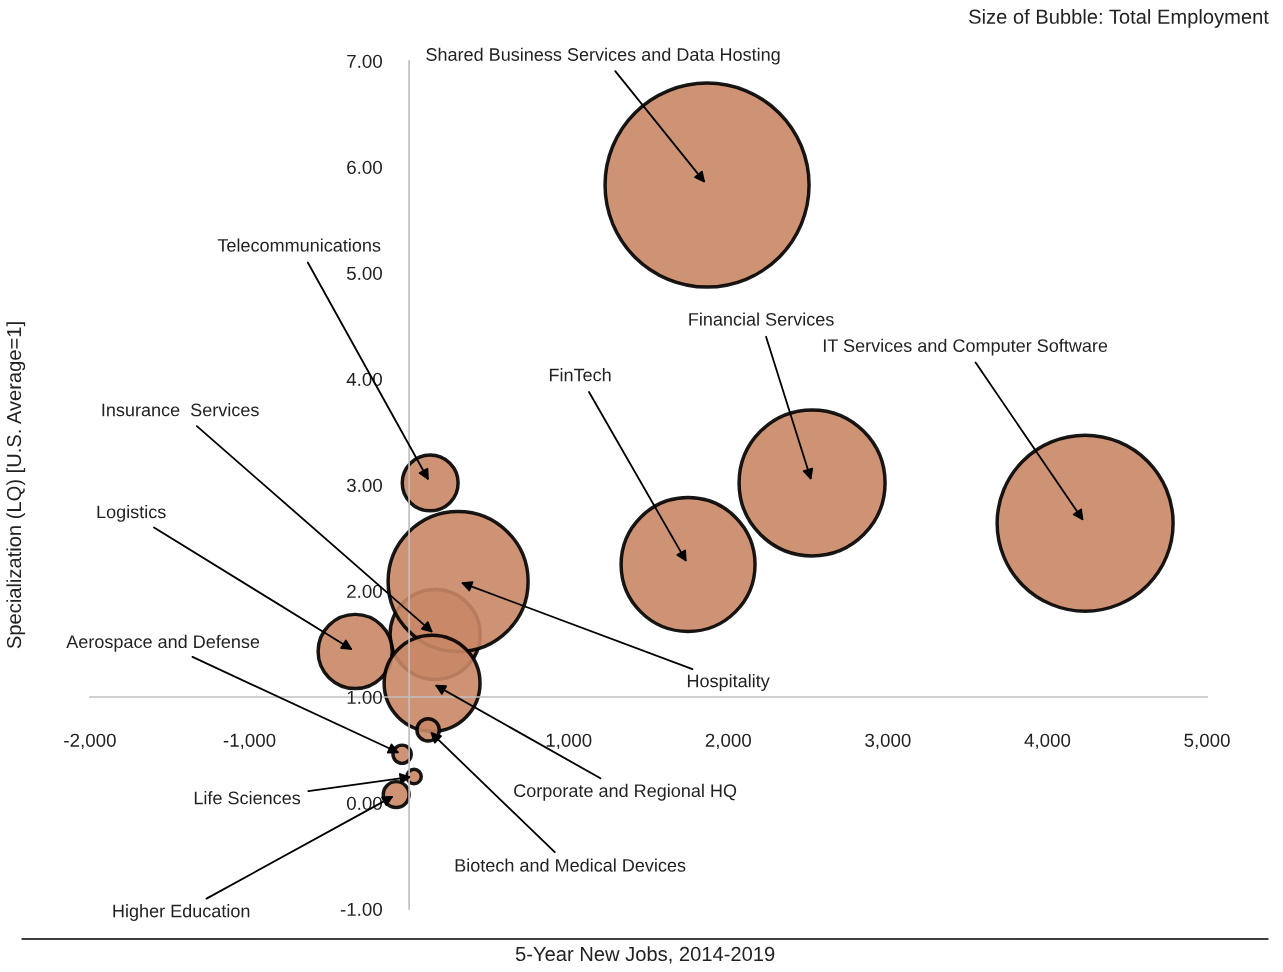  I want to click on annotation: FinTech, so click(580, 375).